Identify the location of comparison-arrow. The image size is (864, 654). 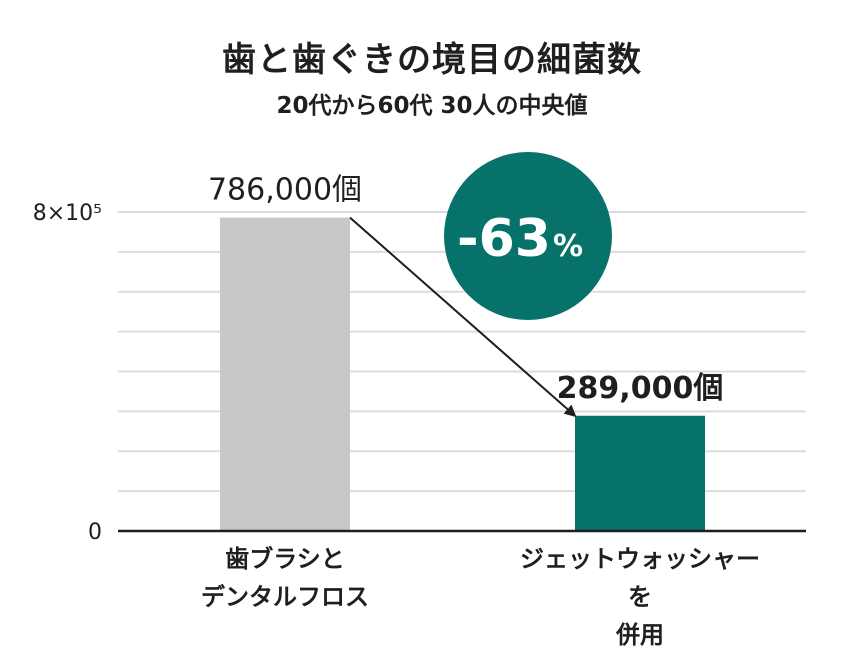
(463, 317).